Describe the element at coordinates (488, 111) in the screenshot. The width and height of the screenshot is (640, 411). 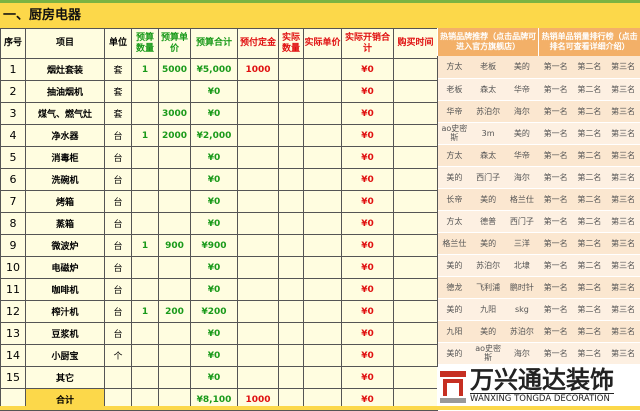
I see `brand-link: 苏泊尔` at that location.